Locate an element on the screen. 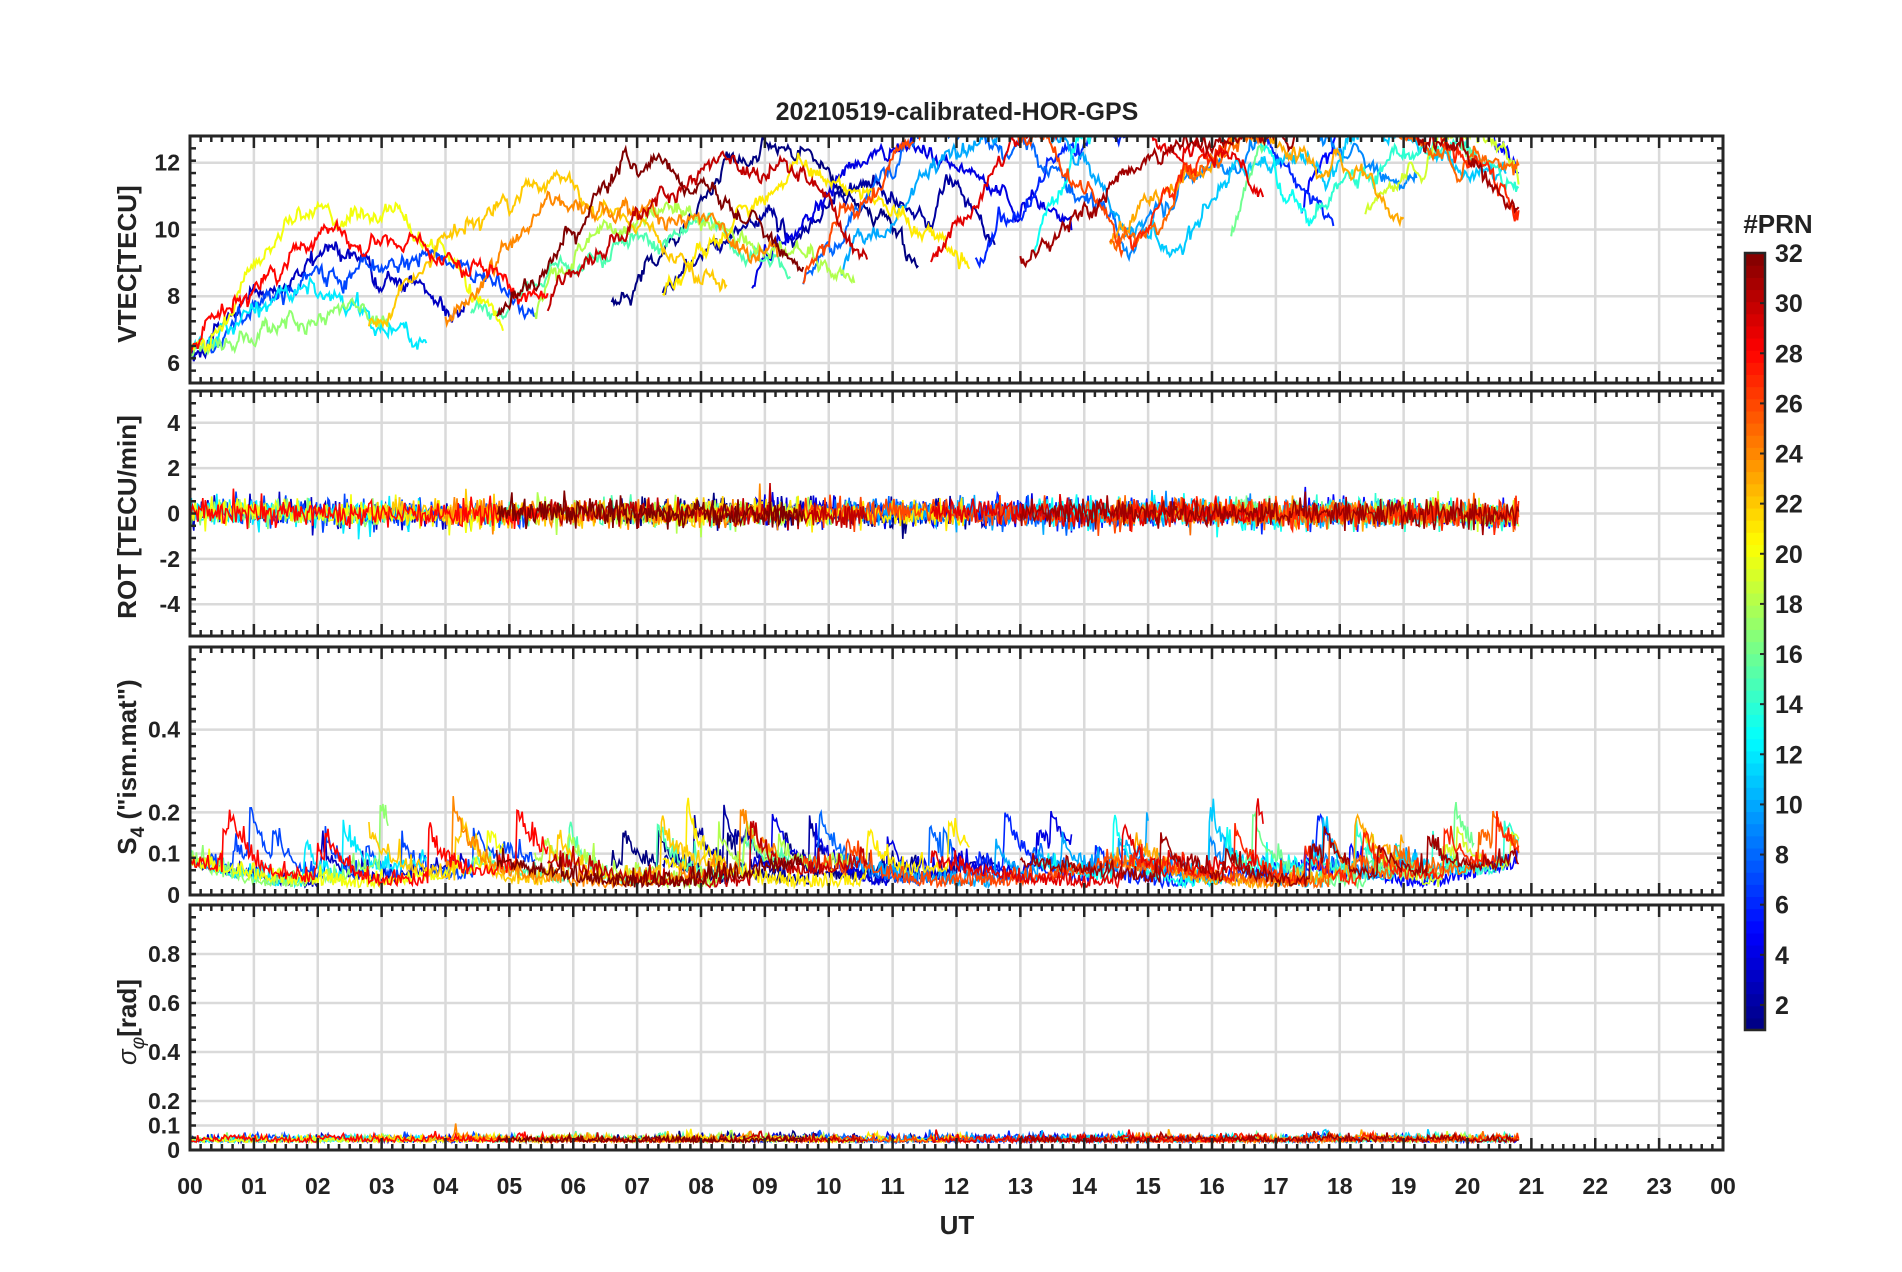 The image size is (1902, 1272). colorbar-tick-label: 20 is located at coordinates (1789, 555).